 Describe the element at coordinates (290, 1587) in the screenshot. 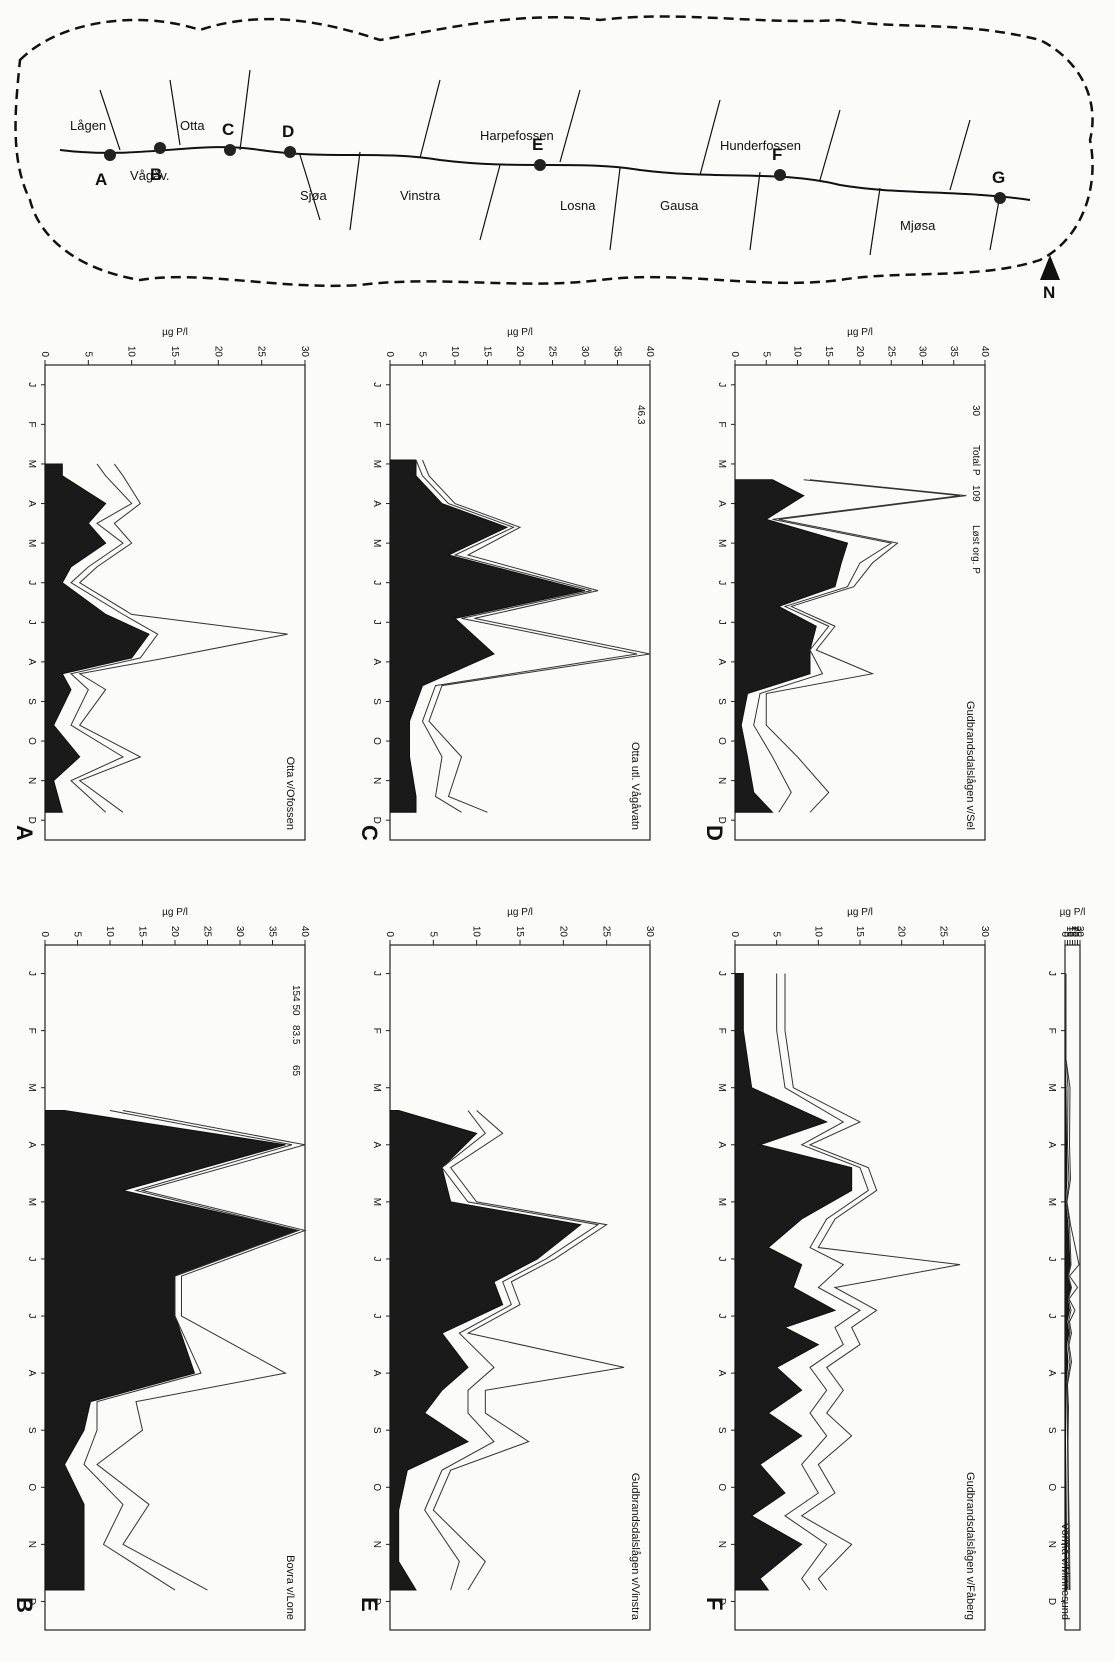

I see `chart-title: Bovra v/Lone` at that location.